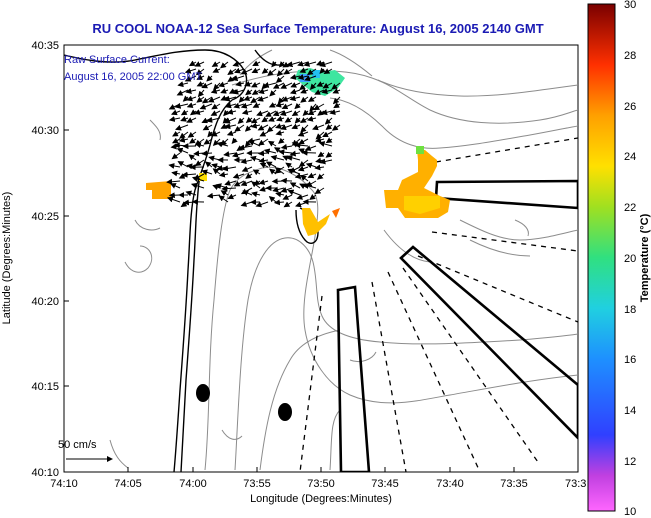 Image resolution: width=651 pixels, height=518 pixels. What do you see at coordinates (158, 190) in the screenshot?
I see `western-patch` at bounding box center [158, 190].